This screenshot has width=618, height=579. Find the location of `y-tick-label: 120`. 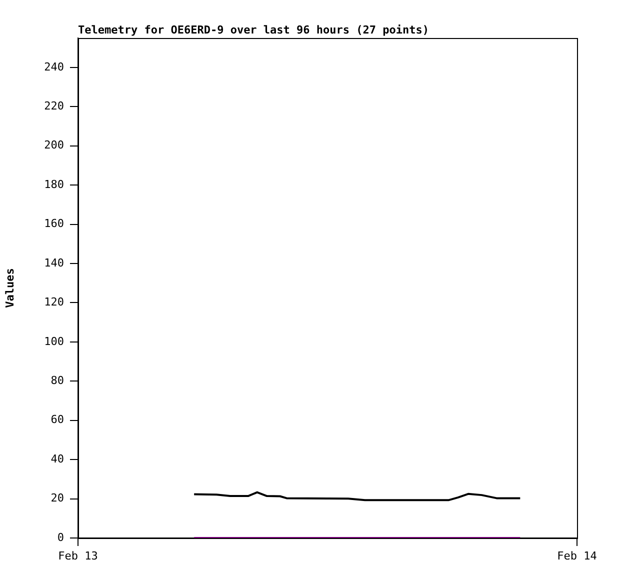

y-tick-label: 120 is located at coordinates (54, 302).